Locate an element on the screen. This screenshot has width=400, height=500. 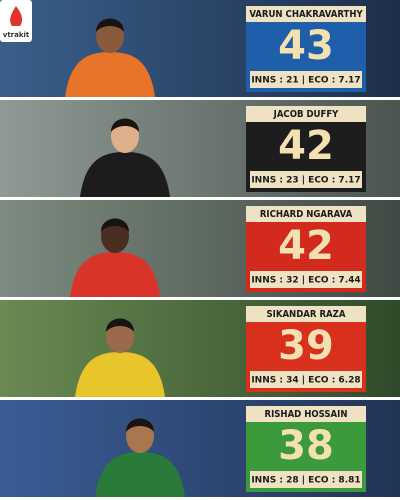
player-name: VARUN CHAKRAVARTHY is located at coordinates (306, 14).